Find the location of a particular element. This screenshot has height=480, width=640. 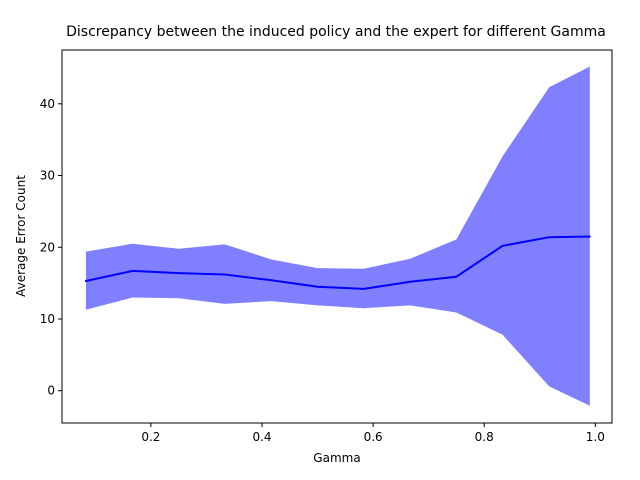

y-tick-label: 10 is located at coordinates (47, 319).